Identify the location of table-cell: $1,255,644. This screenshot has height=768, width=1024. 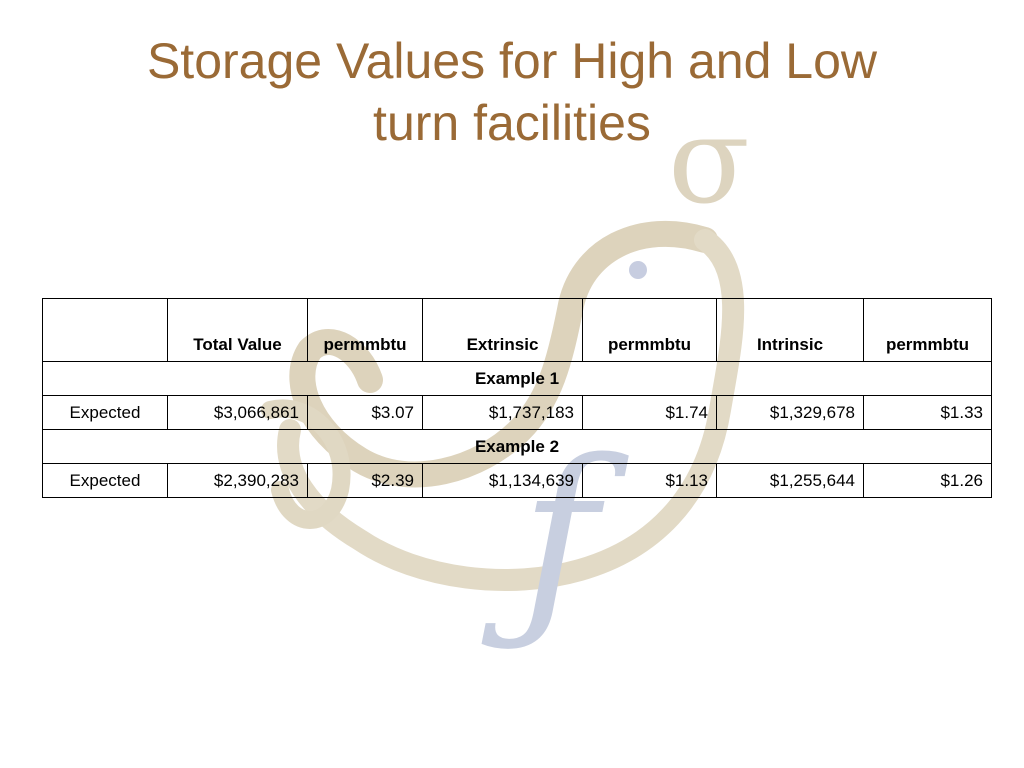
(790, 480).